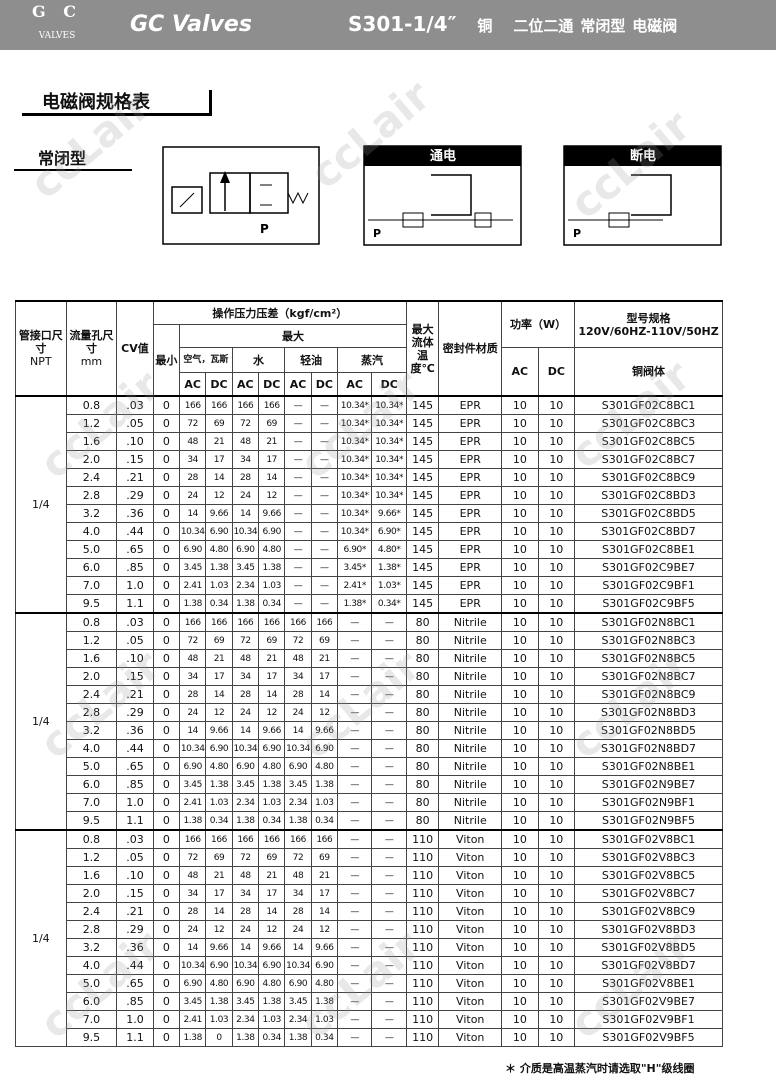 This screenshot has width=776, height=1083. What do you see at coordinates (298, 893) in the screenshot?
I see `oil-ac: 34` at bounding box center [298, 893].